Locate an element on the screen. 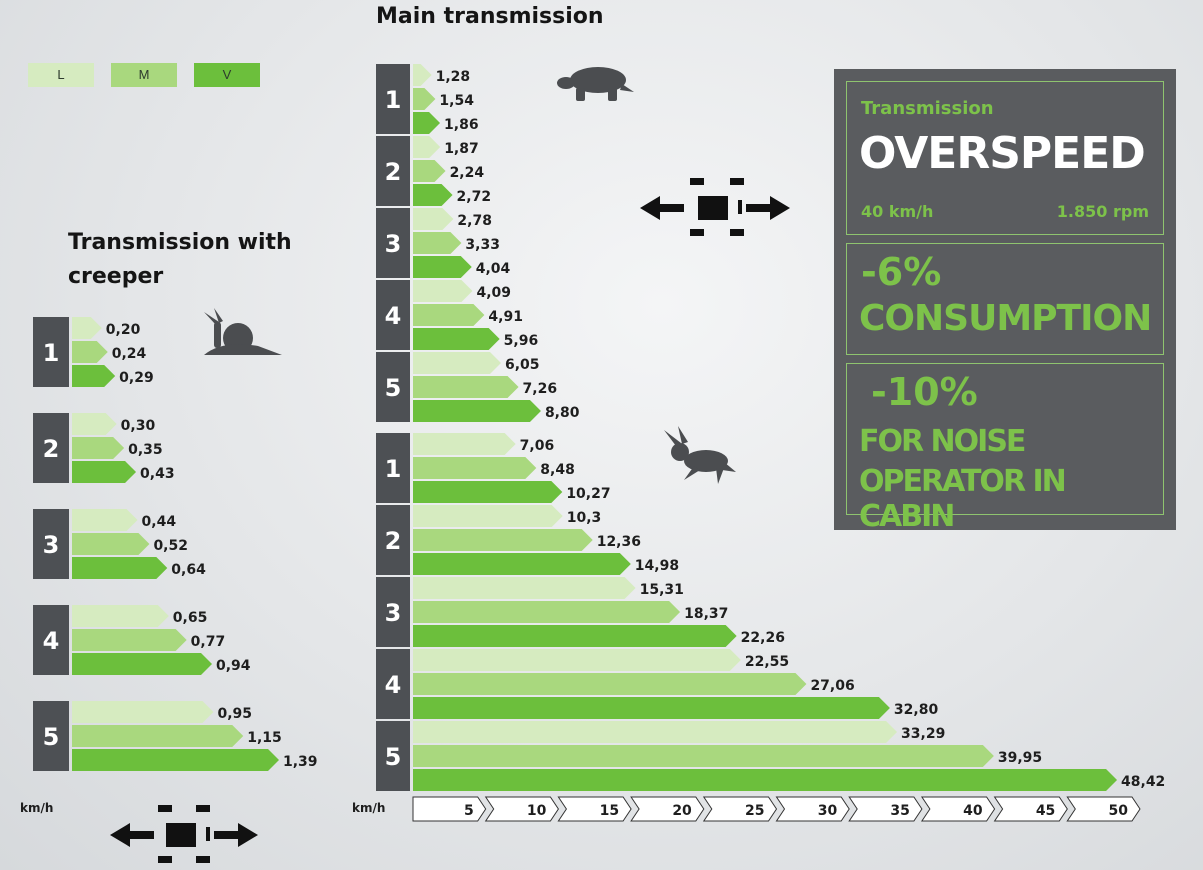 The height and width of the screenshot is (870, 1203). main-low-value-label-3-v: 4,04 is located at coordinates (493, 269).